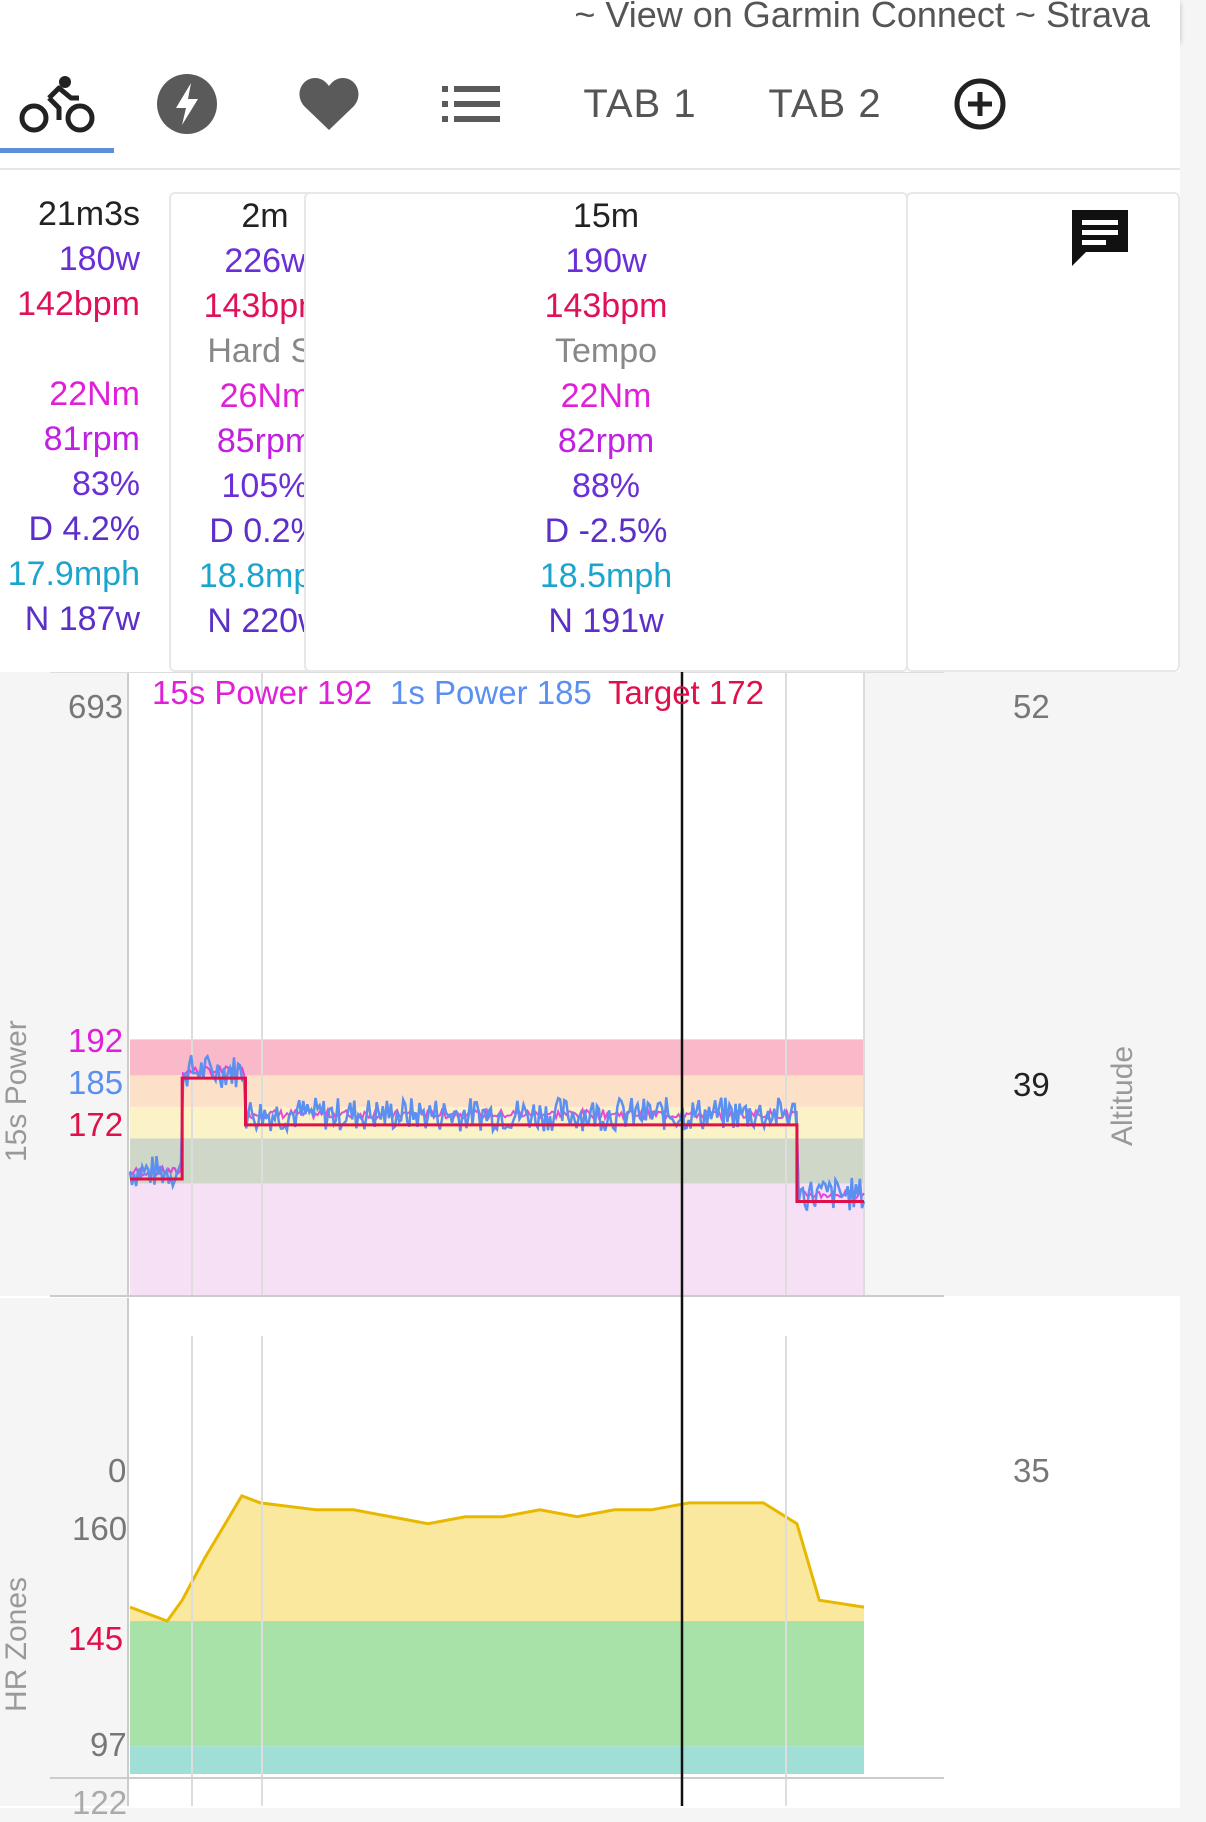  I want to click on altitude-axis-bg, so click(1022, 984).